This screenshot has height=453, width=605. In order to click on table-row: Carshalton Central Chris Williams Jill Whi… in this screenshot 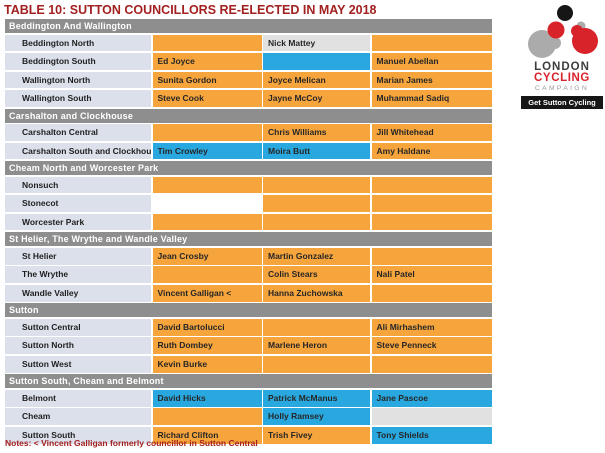, I will do `click(248, 132)`.